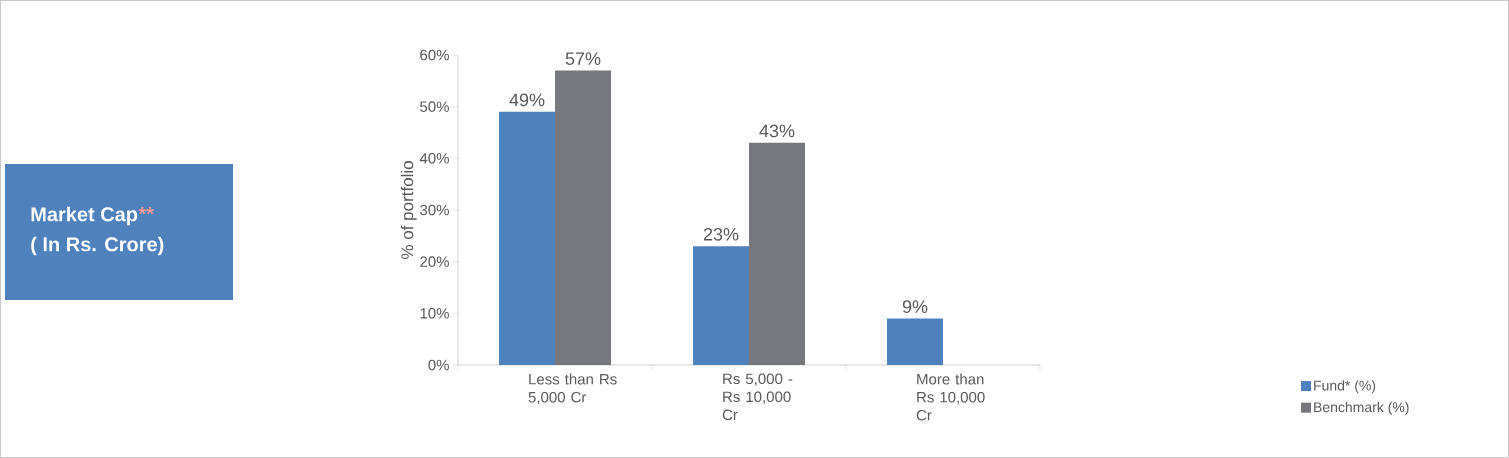  Describe the element at coordinates (434, 261) in the screenshot. I see `y-tick-label: 20%` at that location.